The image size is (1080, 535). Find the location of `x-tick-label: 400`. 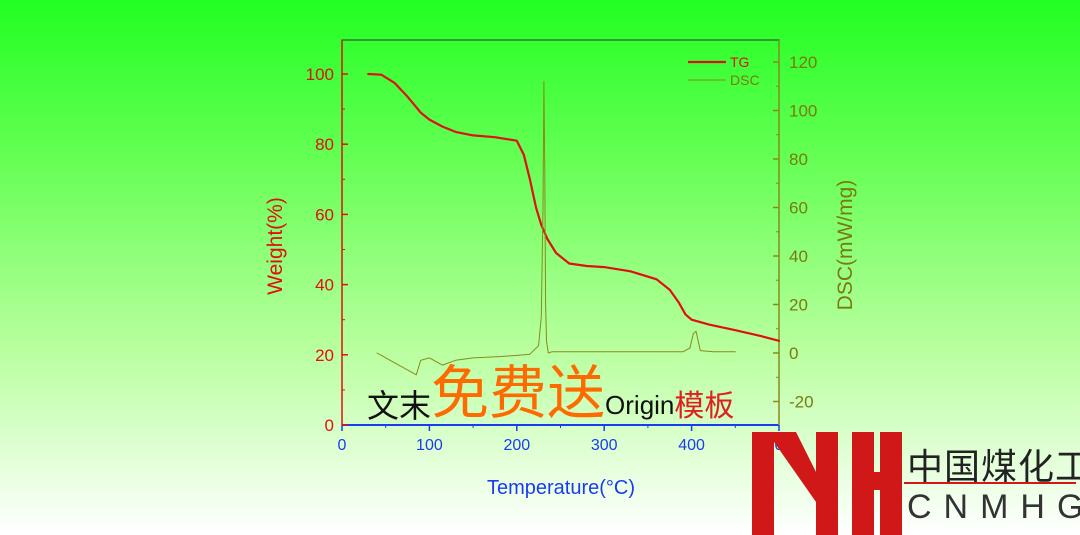

x-tick-label: 400 is located at coordinates (691, 445).